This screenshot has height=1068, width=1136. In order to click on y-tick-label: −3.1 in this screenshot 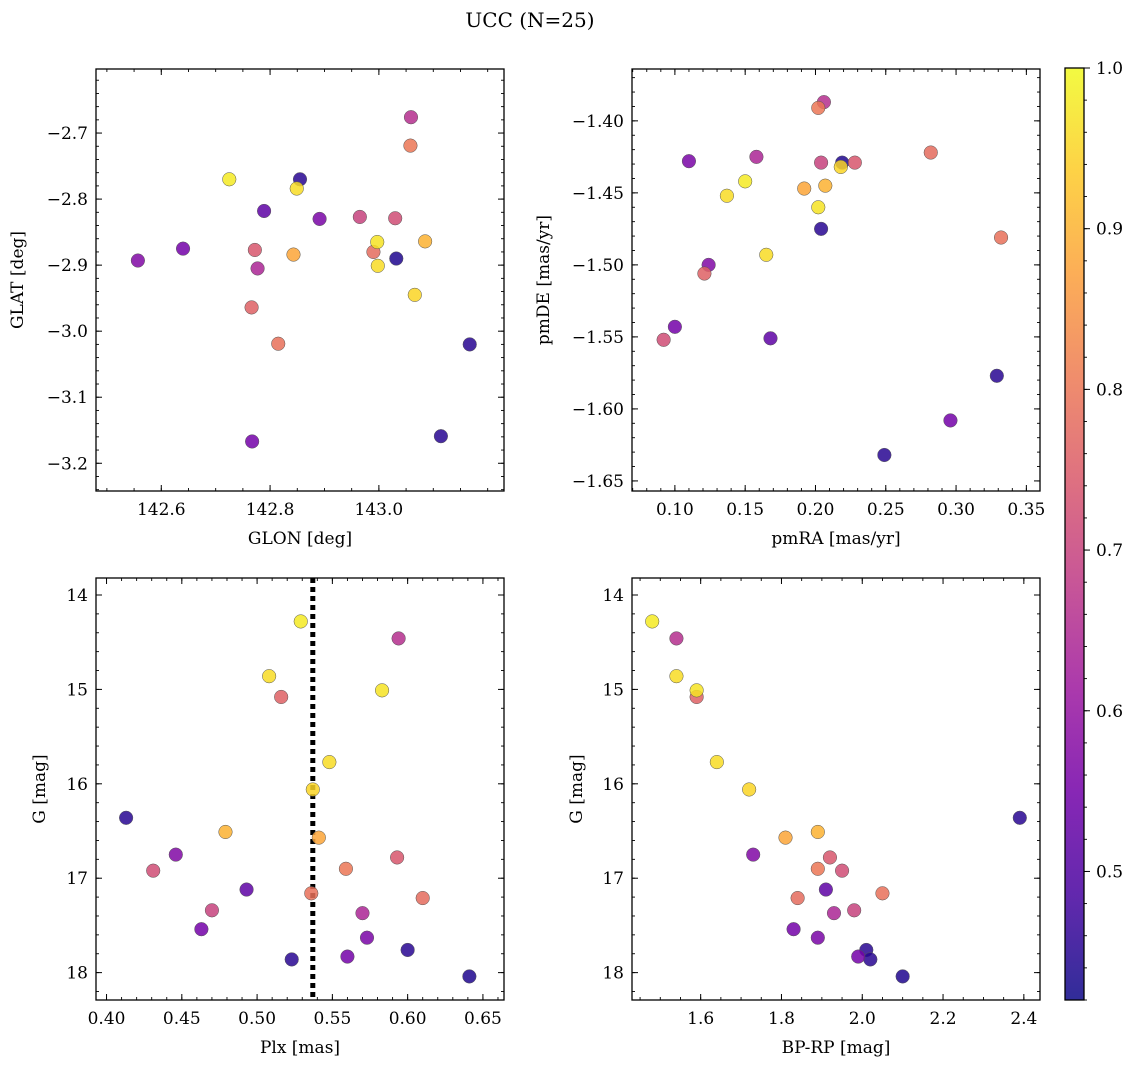, I will do `click(67, 398)`.